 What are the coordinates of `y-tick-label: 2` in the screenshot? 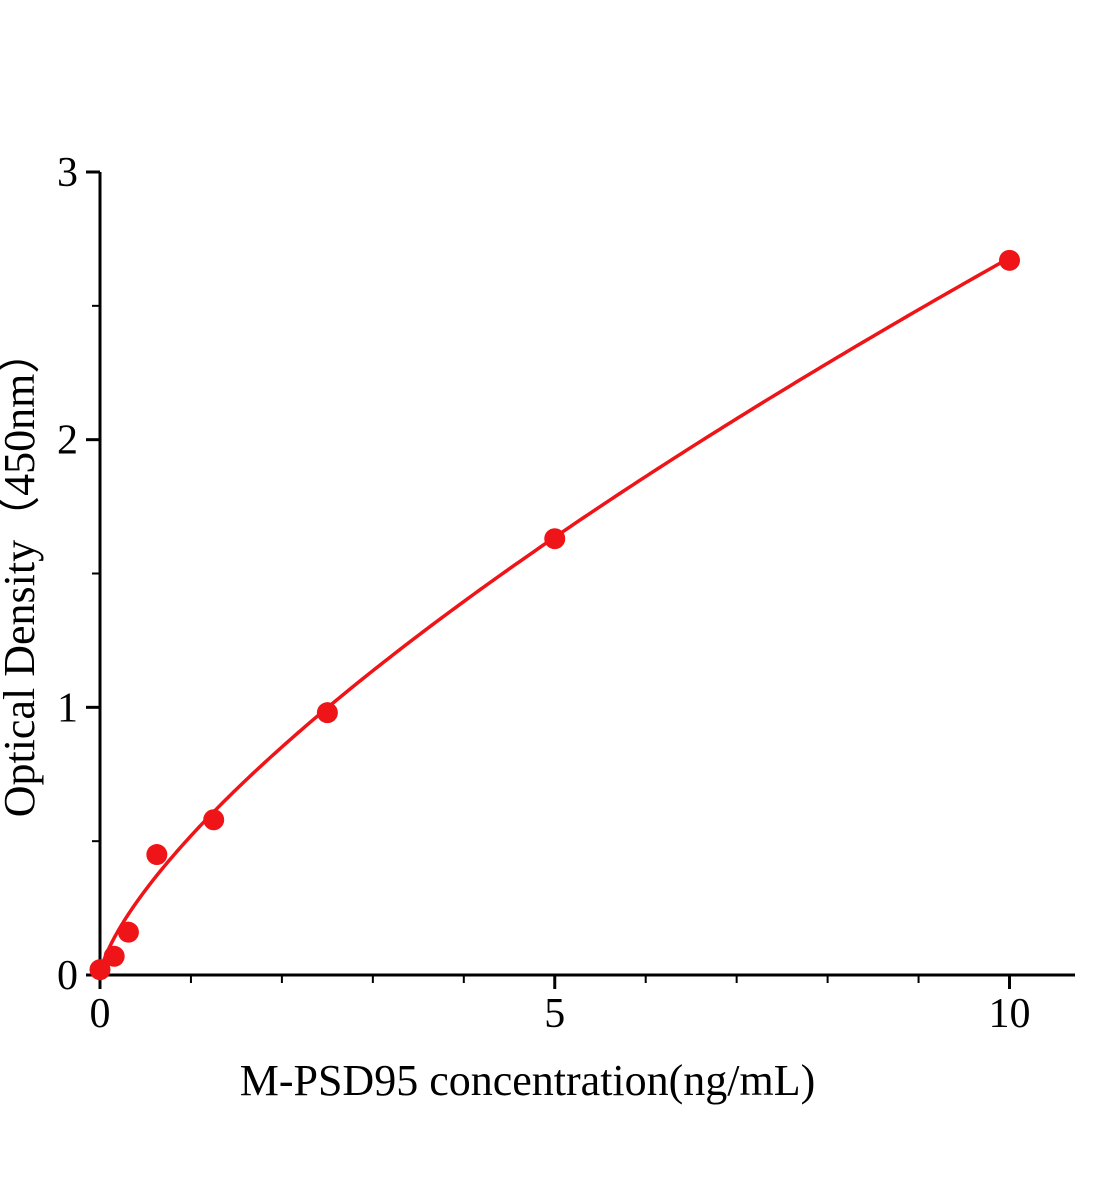 It's located at (67, 441).